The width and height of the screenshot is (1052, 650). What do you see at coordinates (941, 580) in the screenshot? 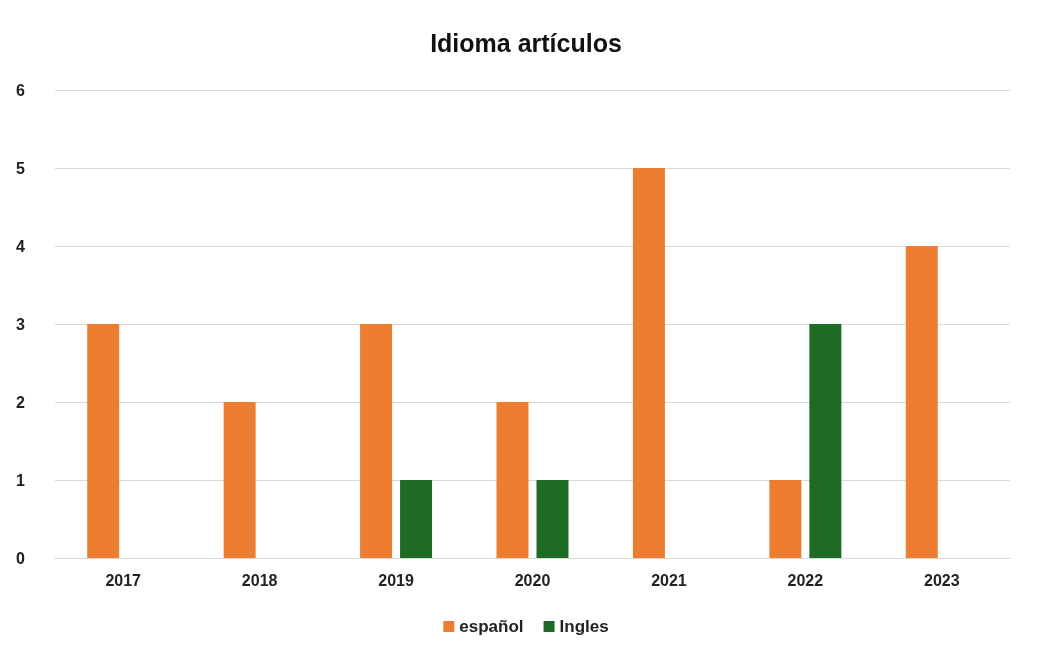
I see `x-tick-label: 2023` at bounding box center [941, 580].